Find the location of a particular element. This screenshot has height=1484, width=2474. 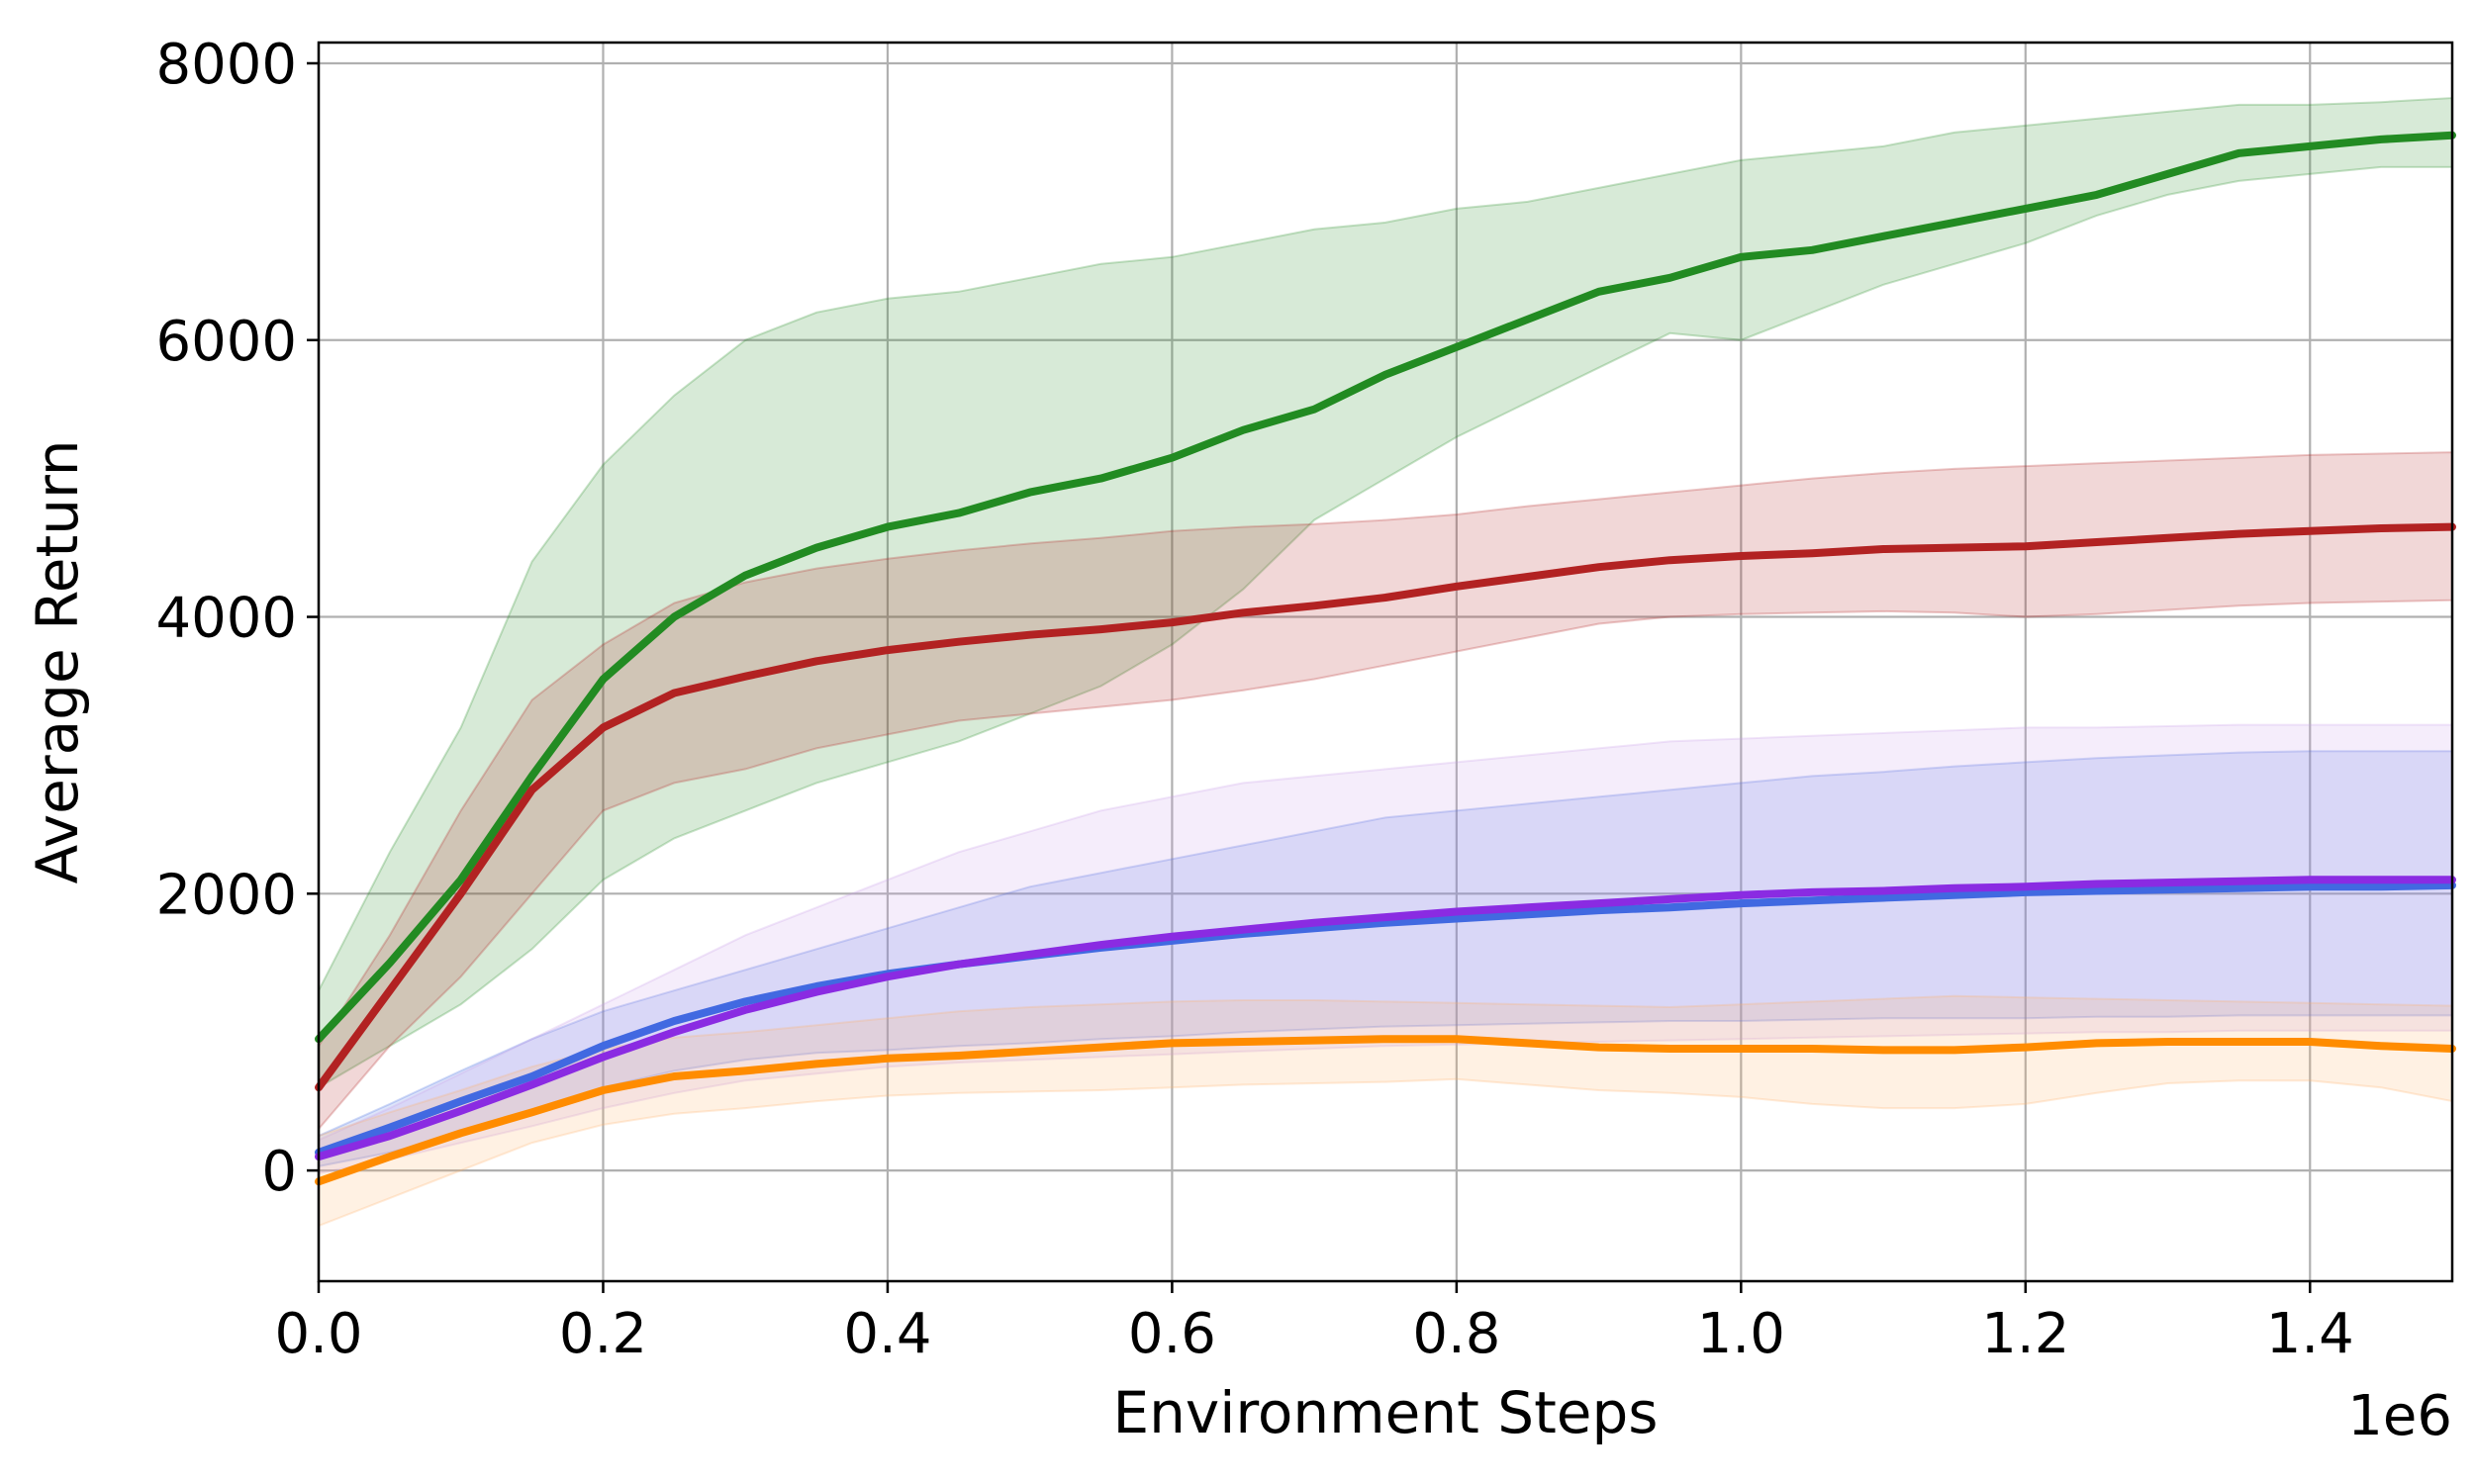

x-tick-label: 0.8 is located at coordinates (1456, 1334).